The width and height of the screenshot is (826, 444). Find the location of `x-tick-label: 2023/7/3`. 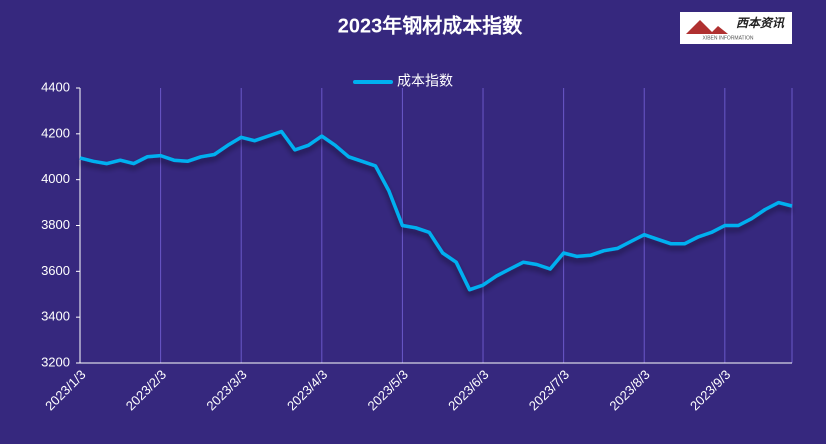

x-tick-label: 2023/7/3 is located at coordinates (549, 390).